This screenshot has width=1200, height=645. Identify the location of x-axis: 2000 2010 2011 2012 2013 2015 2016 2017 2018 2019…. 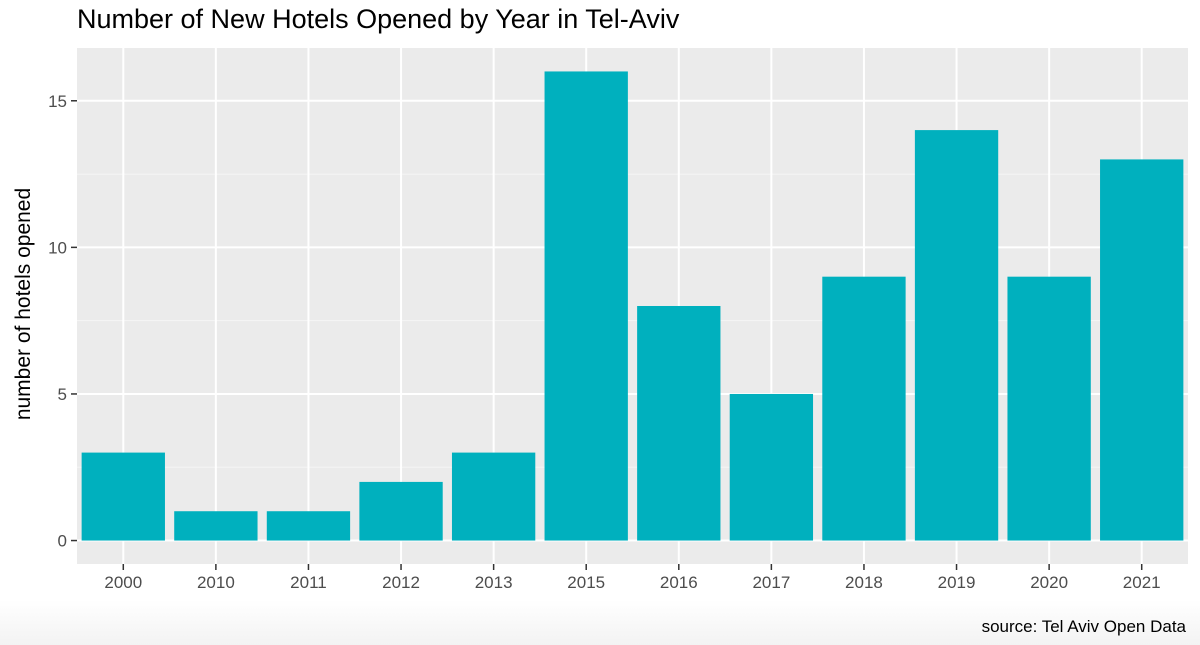
(632, 578).